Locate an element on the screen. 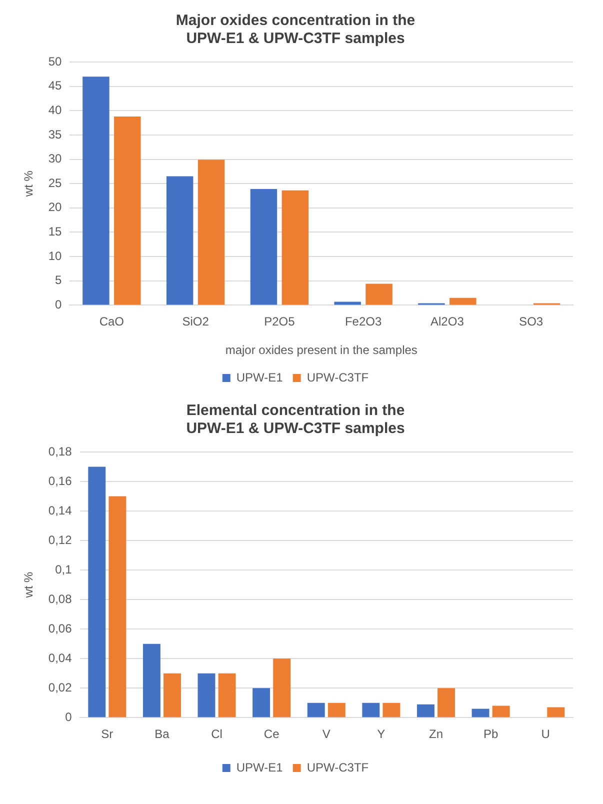 The height and width of the screenshot is (804, 603). y-tick-label: 20 is located at coordinates (55, 207).